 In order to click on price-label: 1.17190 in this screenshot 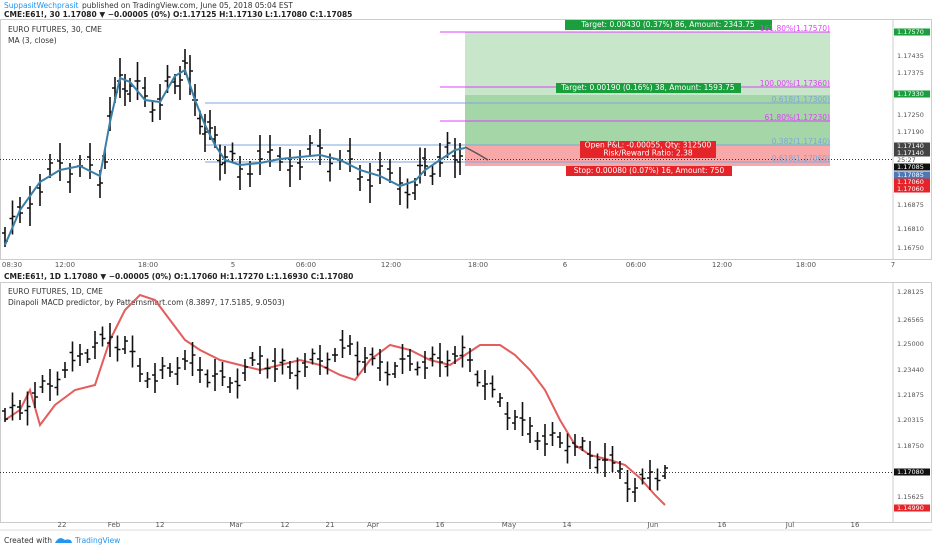, I will do `click(910, 132)`.